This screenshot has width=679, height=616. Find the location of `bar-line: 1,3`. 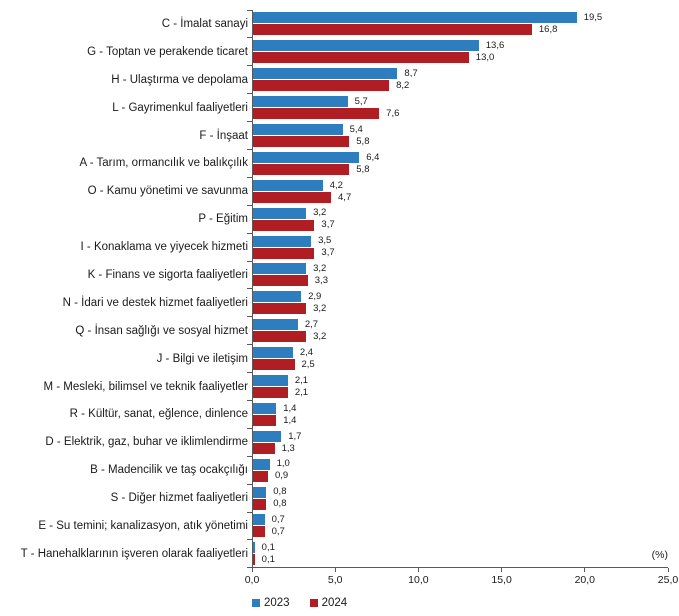

bar-line: 1,3 is located at coordinates (460, 448).